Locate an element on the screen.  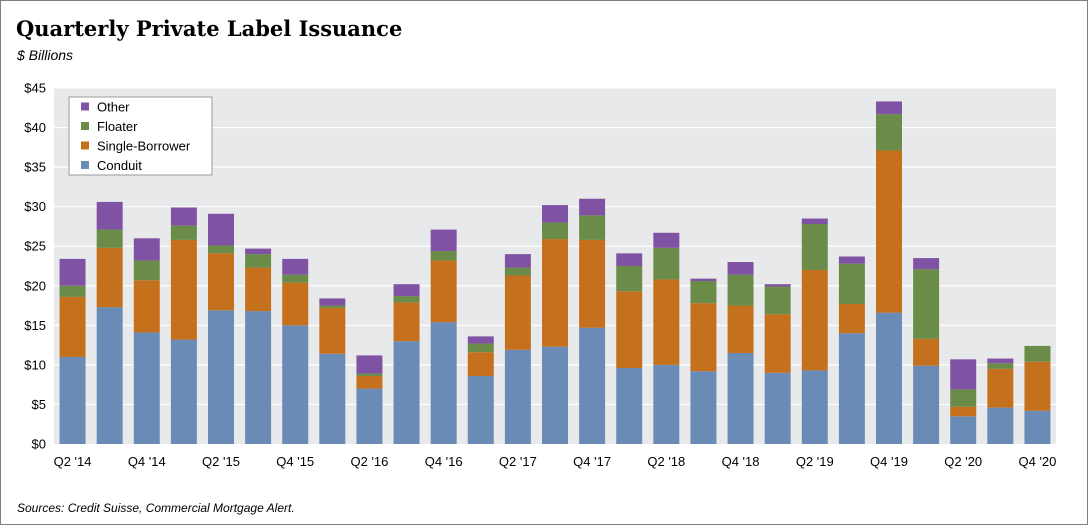
y-tick-label: $40 is located at coordinates (35, 127).